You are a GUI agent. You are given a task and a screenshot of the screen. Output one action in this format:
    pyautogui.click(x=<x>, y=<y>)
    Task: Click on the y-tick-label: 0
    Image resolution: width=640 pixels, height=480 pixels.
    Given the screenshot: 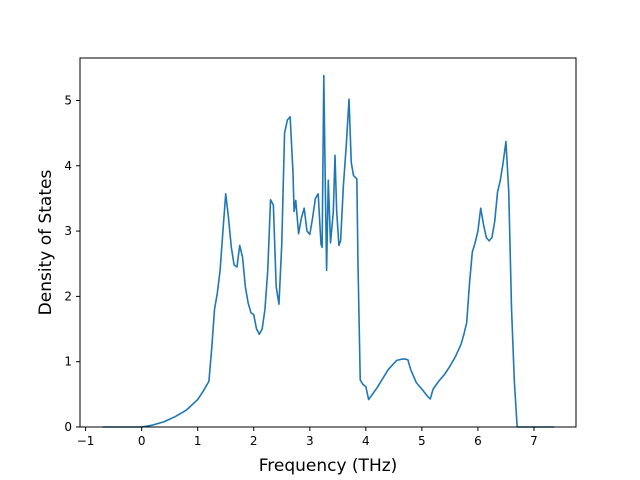 What is the action you would take?
    pyautogui.click(x=68, y=427)
    